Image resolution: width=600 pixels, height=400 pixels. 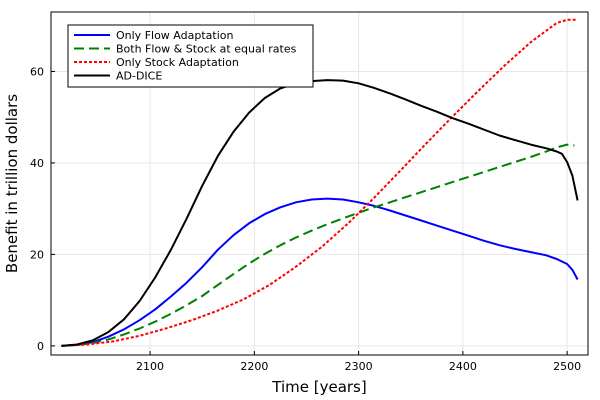 I want to click on x-tick-label: 2200, so click(x=254, y=366).